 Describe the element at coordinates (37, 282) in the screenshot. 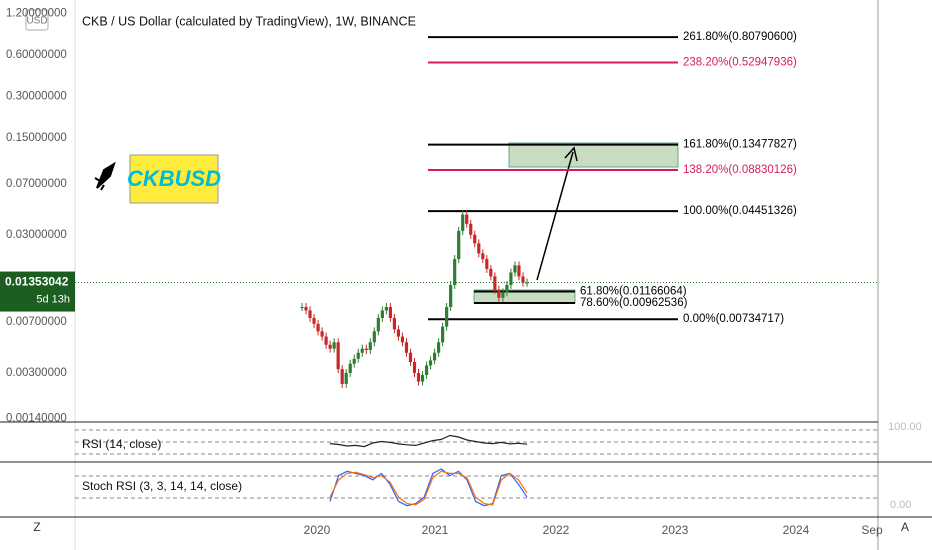

I see `last-price: 0.01353042` at that location.